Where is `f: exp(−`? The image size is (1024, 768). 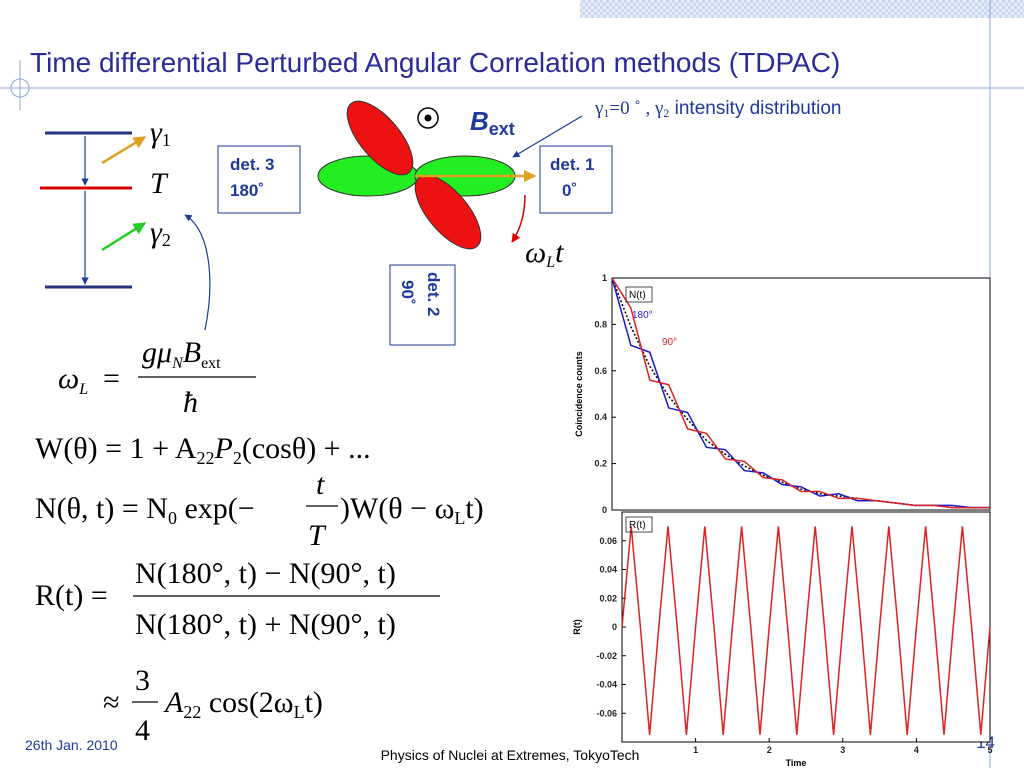 f: exp(− is located at coordinates (216, 508).